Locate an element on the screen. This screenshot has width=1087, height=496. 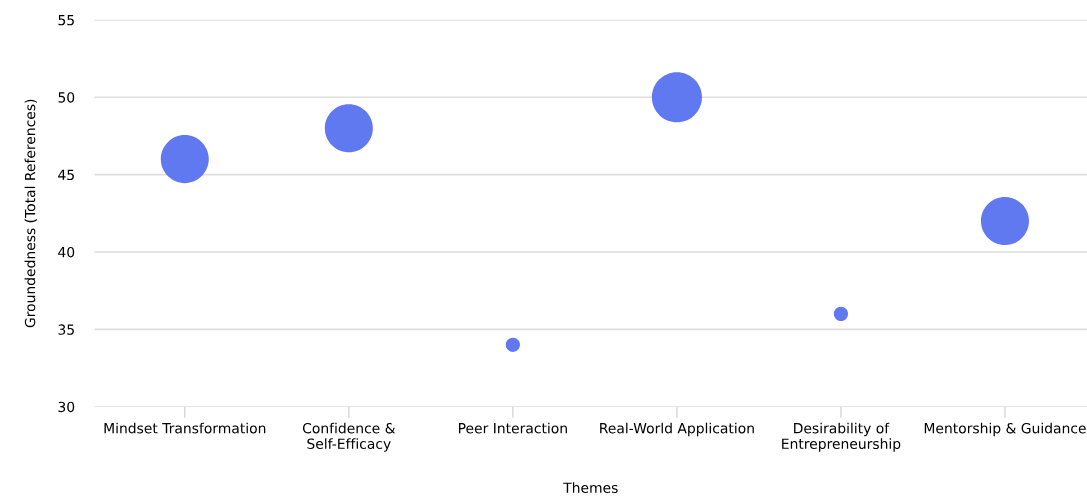
x-tick-label: Desirability of Entrepreneurship is located at coordinates (841, 437).